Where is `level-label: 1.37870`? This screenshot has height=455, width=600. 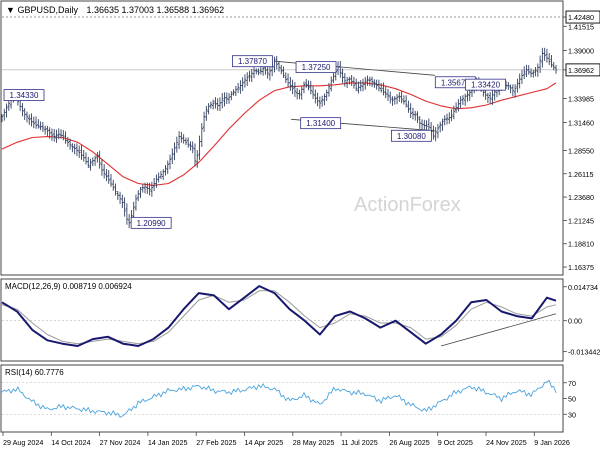
level-label: 1.37870 is located at coordinates (252, 61).